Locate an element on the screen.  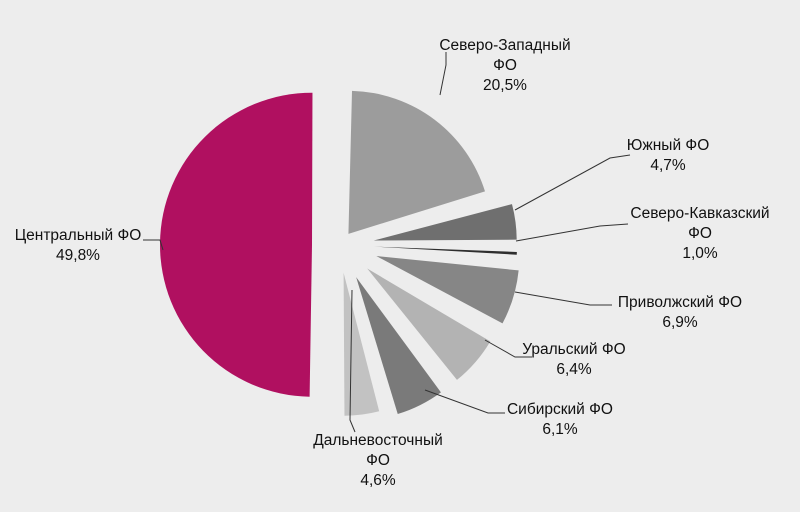
slice-label: Уральский ФО 6,4% is located at coordinates (574, 359).